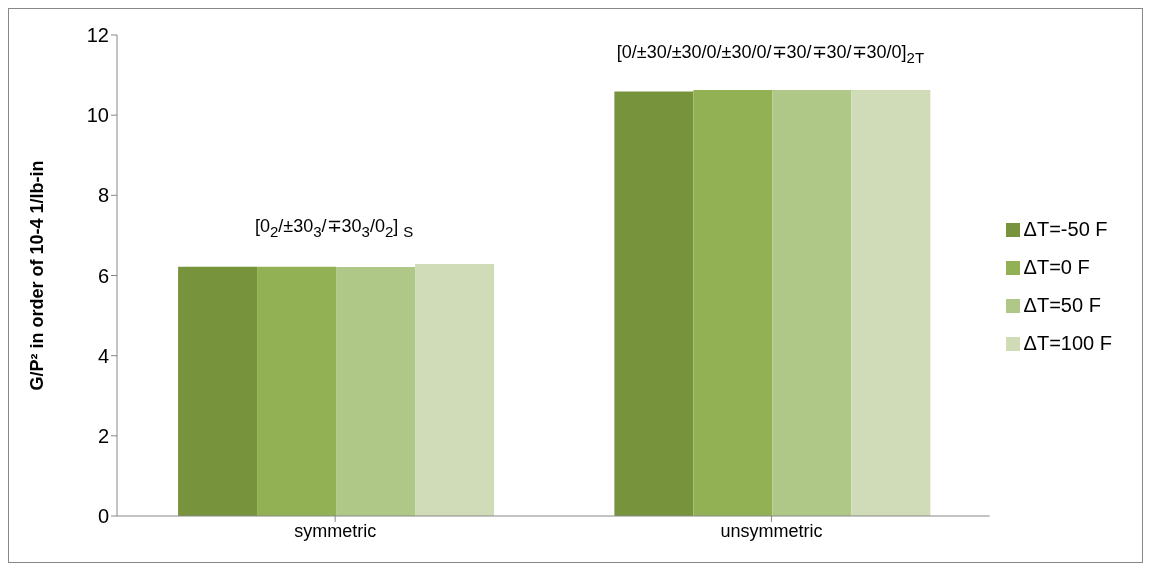 The image size is (1151, 571). Describe the element at coordinates (103, 435) in the screenshot. I see `y-tick-label: 2` at that location.